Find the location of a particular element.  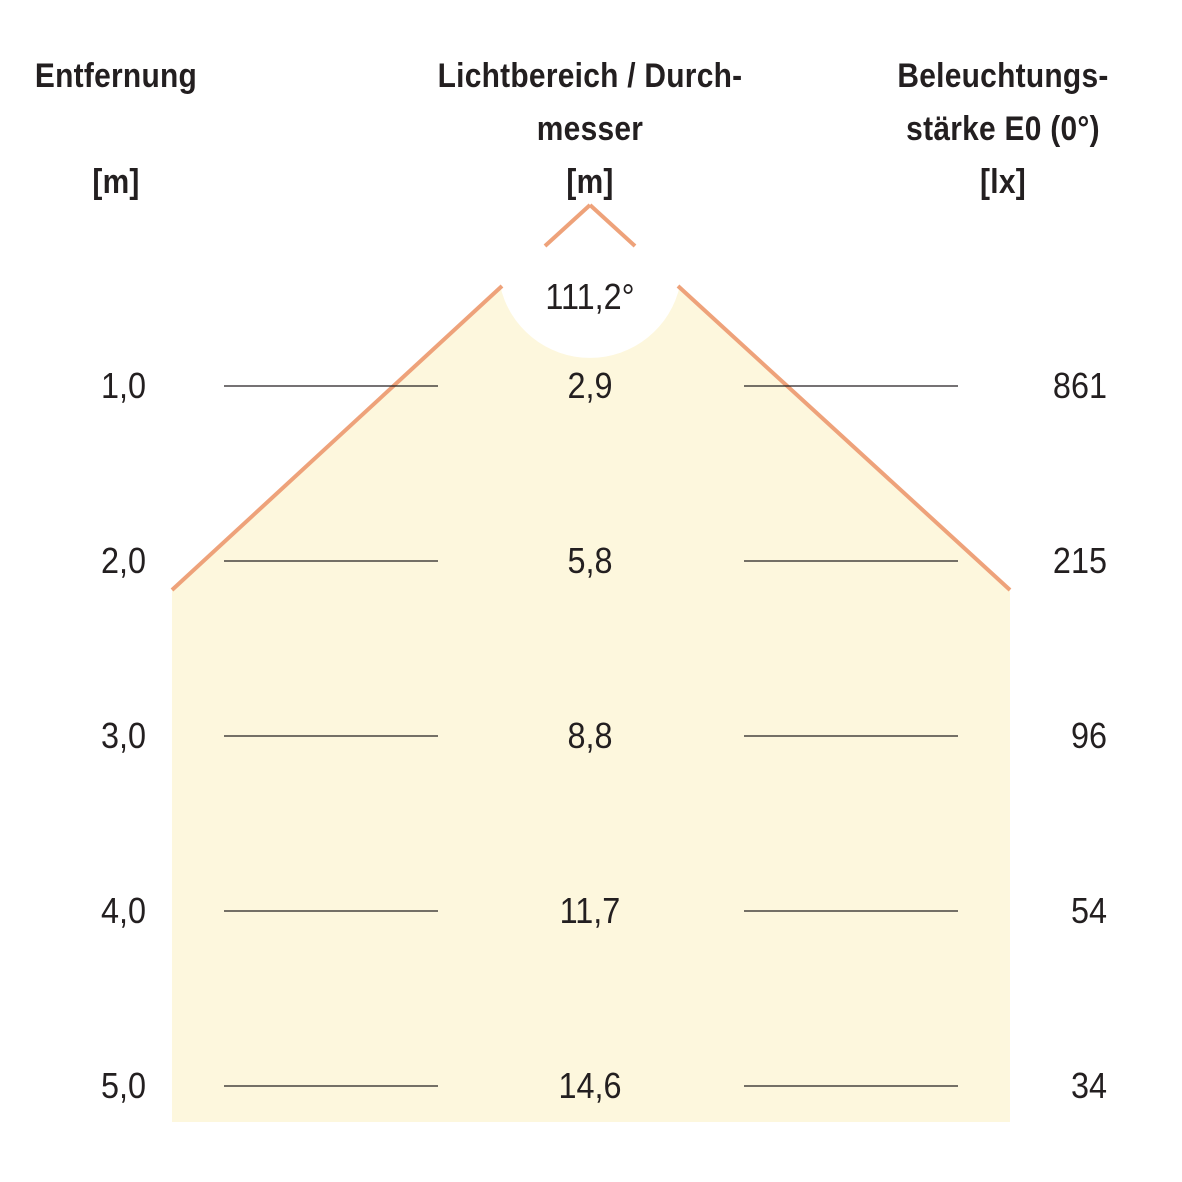

illuminance-value: 861 is located at coordinates (1079, 385).